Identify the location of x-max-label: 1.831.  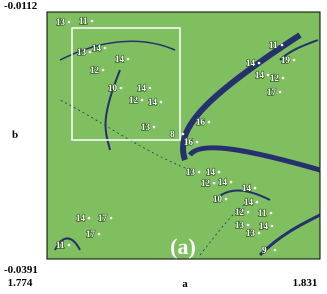
(305, 283).